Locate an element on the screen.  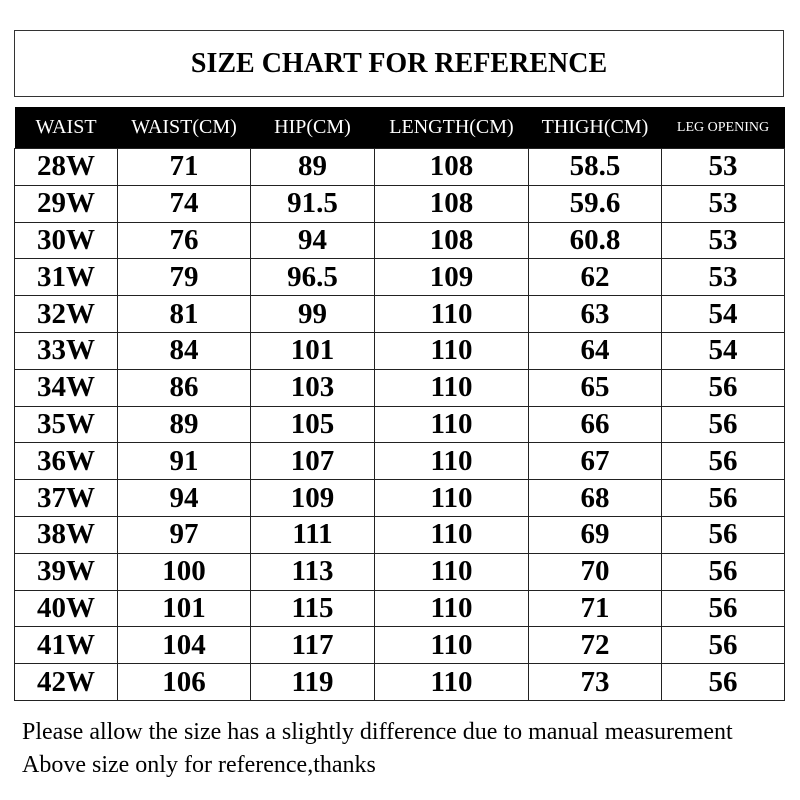
table-cell: 40W is located at coordinates (66, 608).